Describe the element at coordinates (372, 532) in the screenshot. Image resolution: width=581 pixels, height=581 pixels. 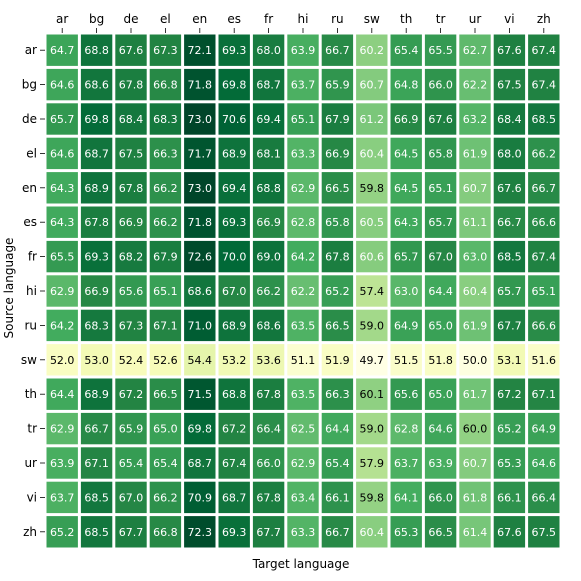
I see `heatmap-cell-zh-sw` at that location.